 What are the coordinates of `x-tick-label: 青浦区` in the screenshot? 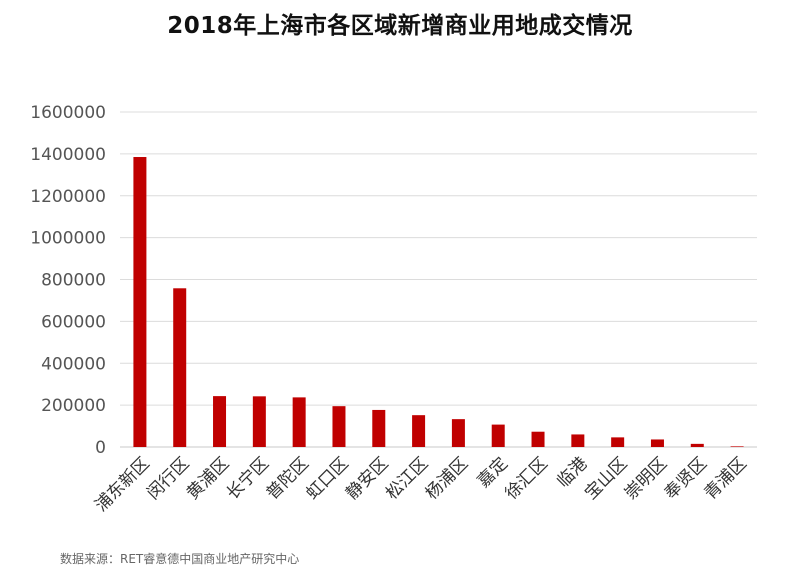 It's located at (726, 479).